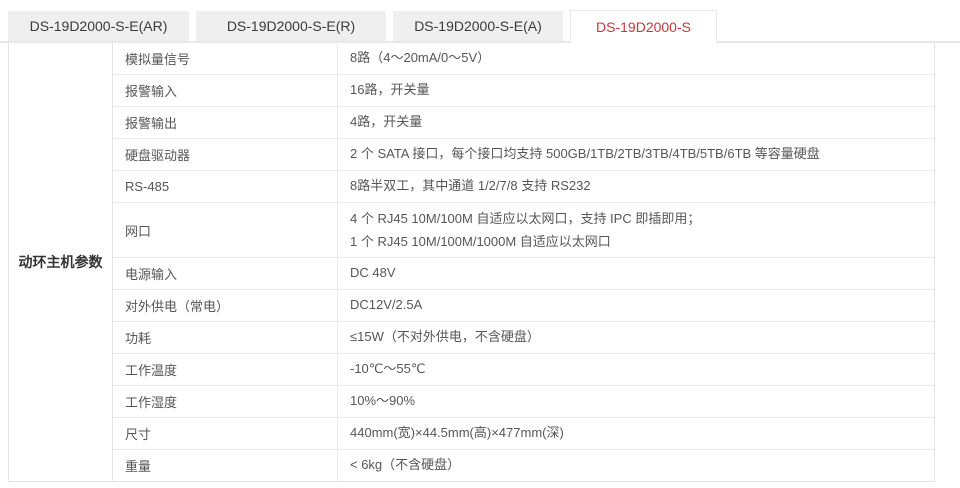  I want to click on param-value: 4路，开关量, so click(636, 122).